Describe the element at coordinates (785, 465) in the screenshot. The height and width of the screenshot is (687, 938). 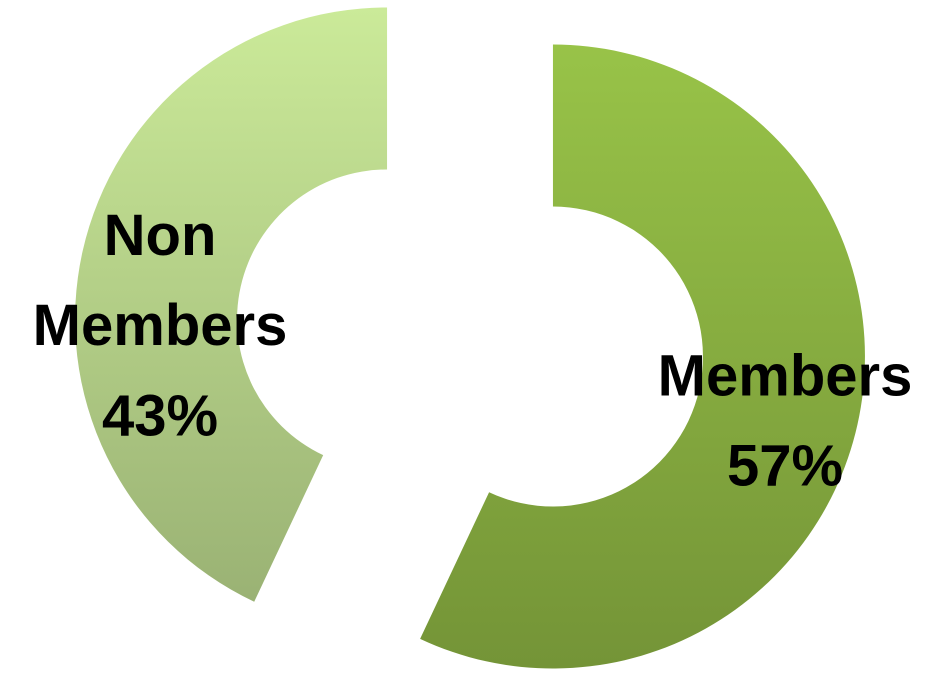
I see `value-label: 57%` at that location.